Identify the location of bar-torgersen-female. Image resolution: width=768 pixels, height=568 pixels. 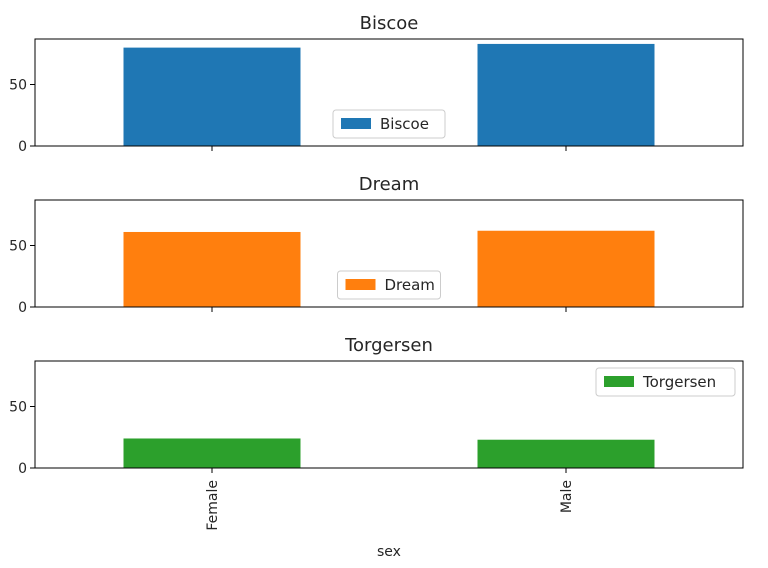
(212, 453).